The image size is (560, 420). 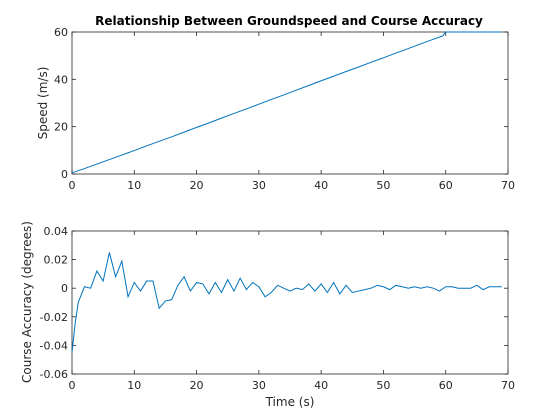 What do you see at coordinates (197, 385) in the screenshot?
I see `bottom-x-tick-label: 20` at bounding box center [197, 385].